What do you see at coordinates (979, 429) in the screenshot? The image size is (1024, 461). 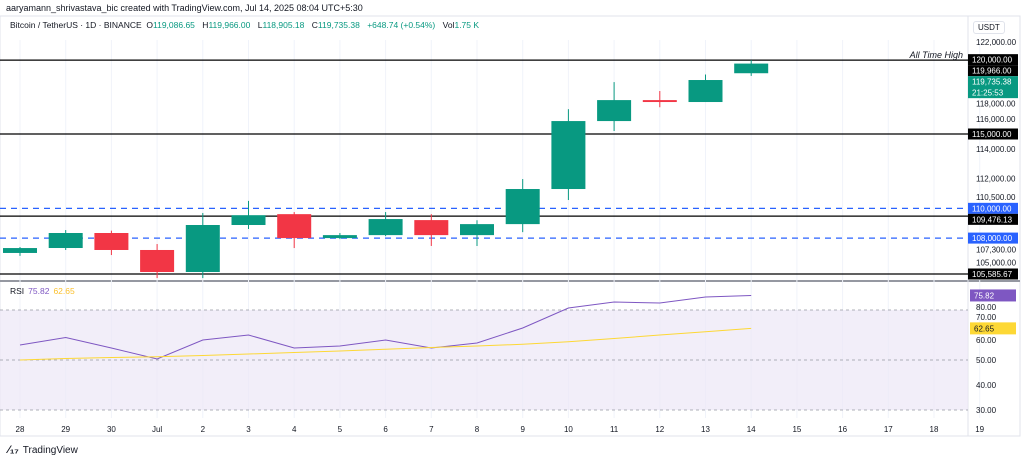 I see `date-tick-label: 19` at bounding box center [979, 429].